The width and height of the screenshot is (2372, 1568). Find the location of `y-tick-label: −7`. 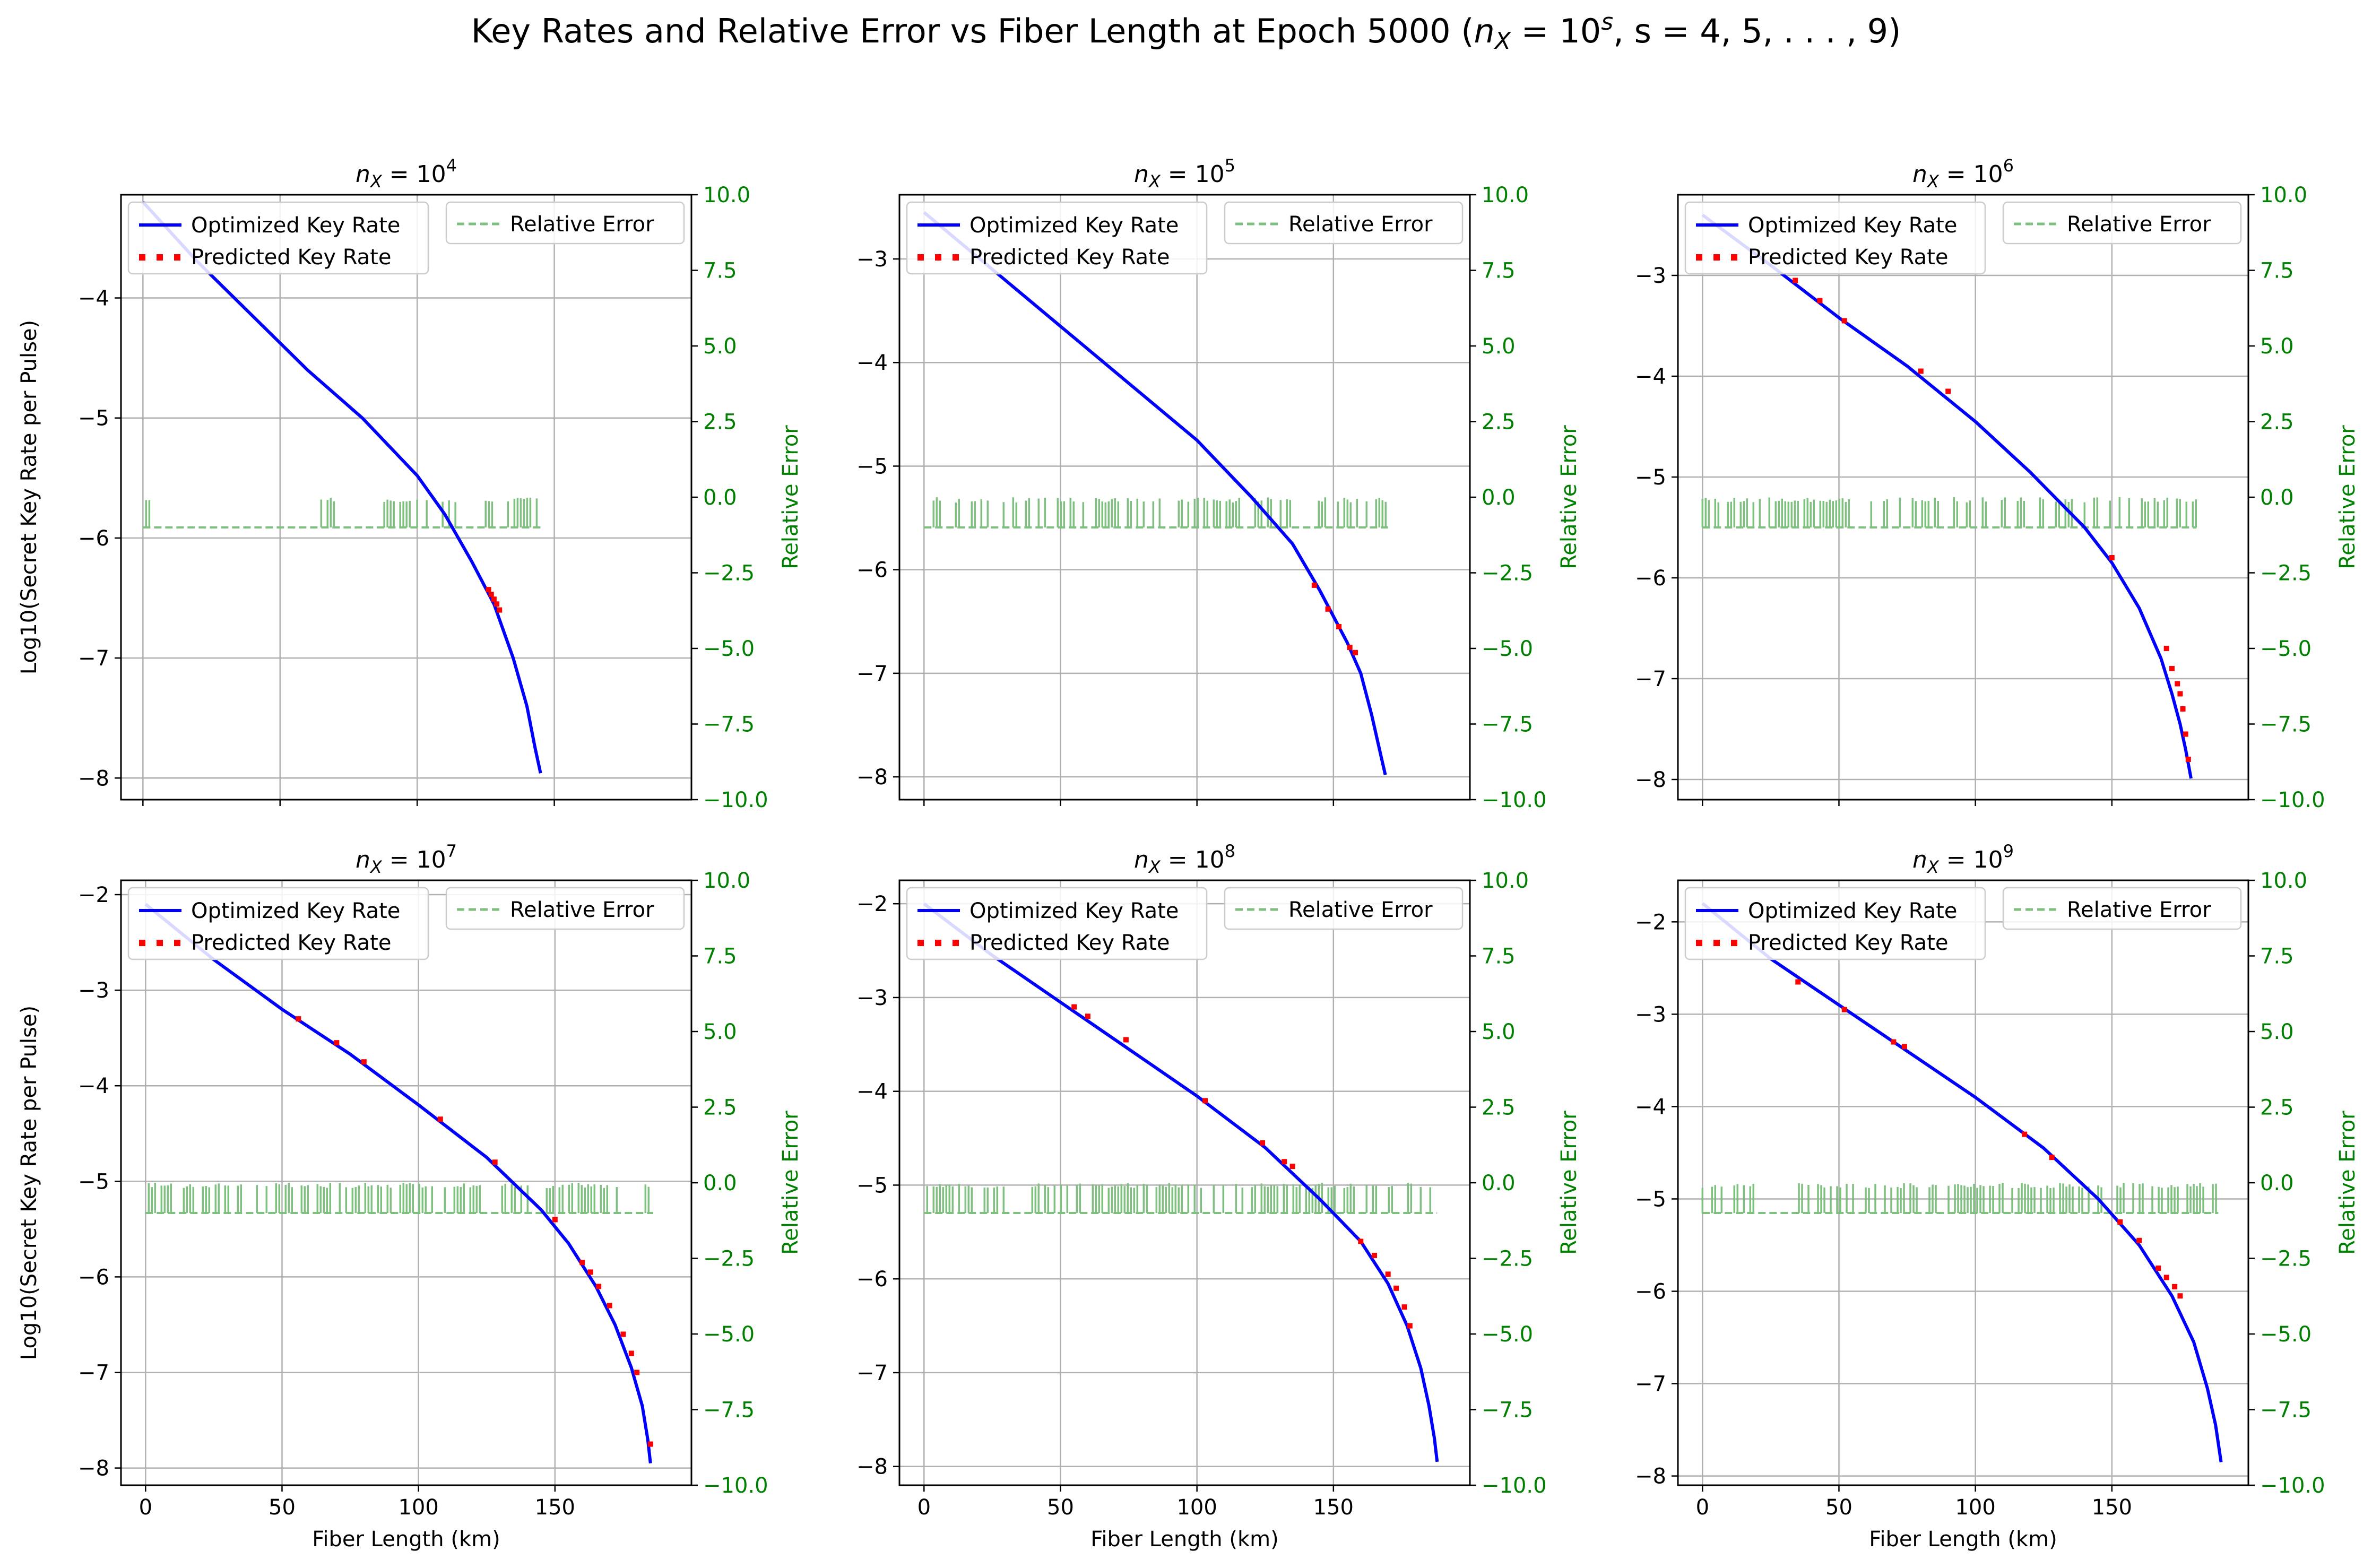

y-tick-label: −7 is located at coordinates (93, 658).